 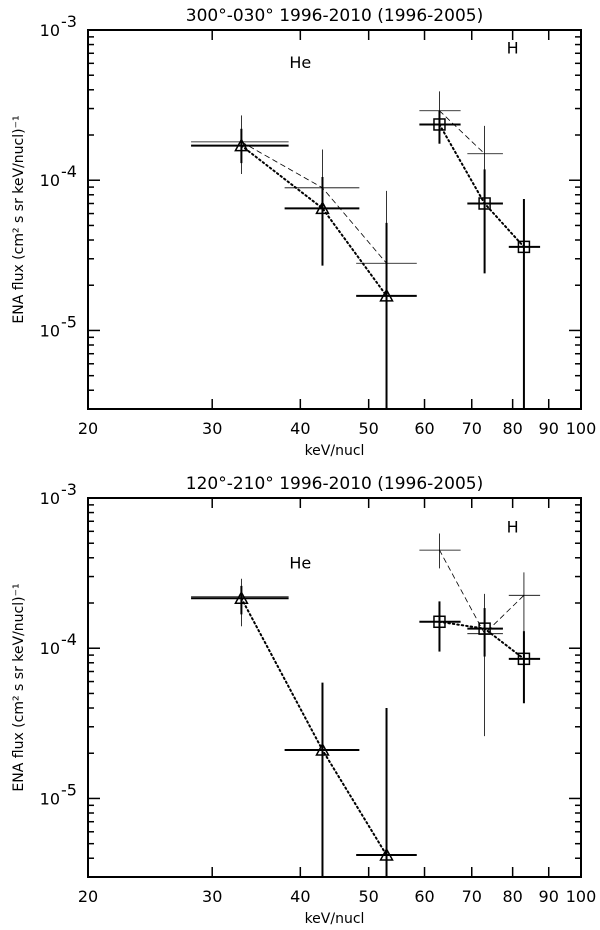 I want to click on series-h-1996-2005, so click(x=461, y=143).